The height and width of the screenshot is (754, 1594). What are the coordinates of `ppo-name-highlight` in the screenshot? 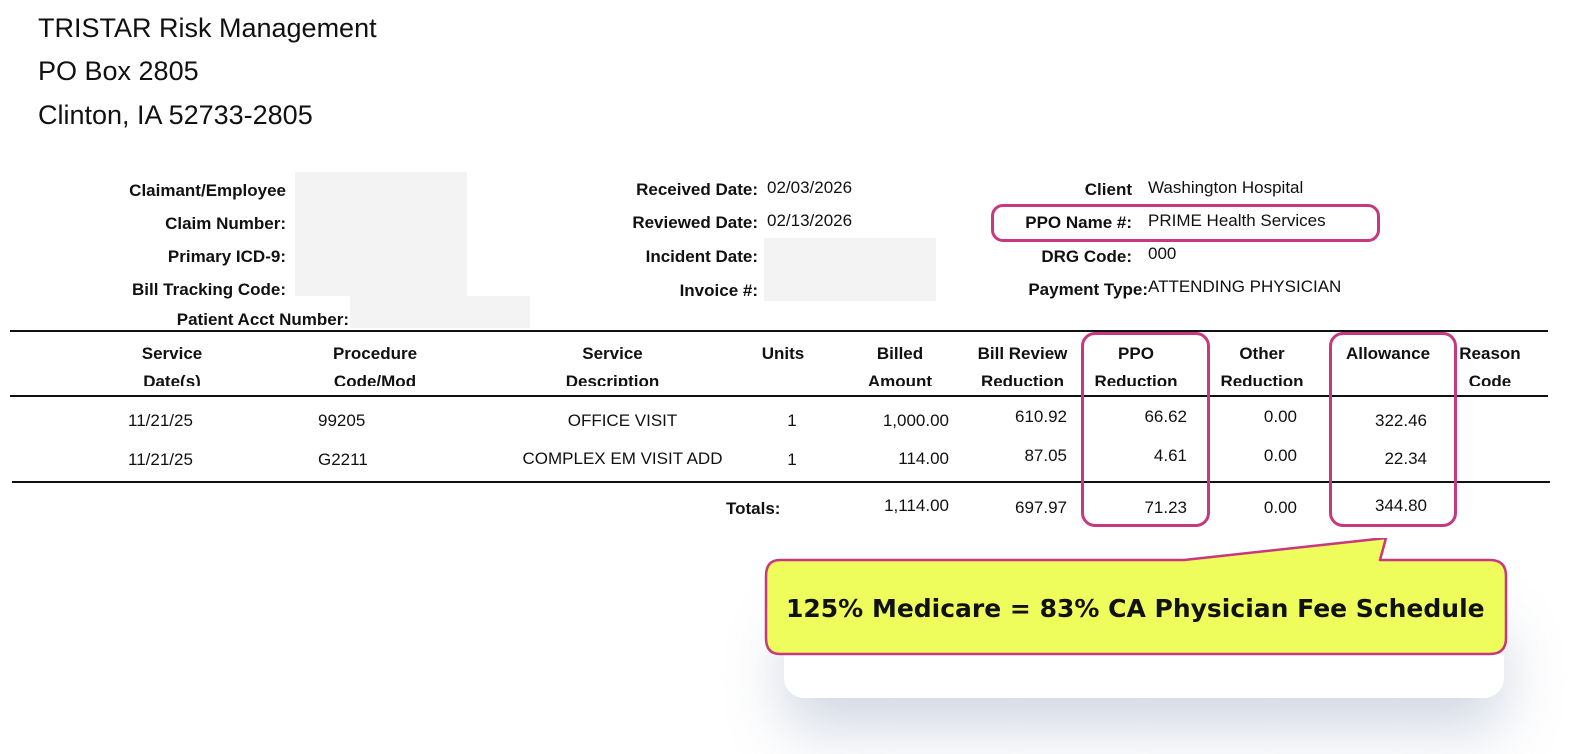 It's located at (1185, 223).